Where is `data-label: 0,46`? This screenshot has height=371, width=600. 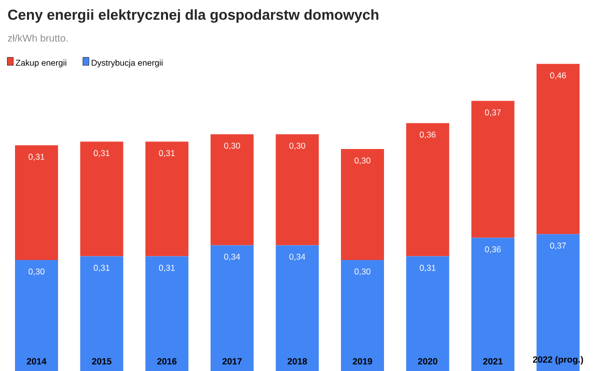
data-label: 0,46 is located at coordinates (558, 76).